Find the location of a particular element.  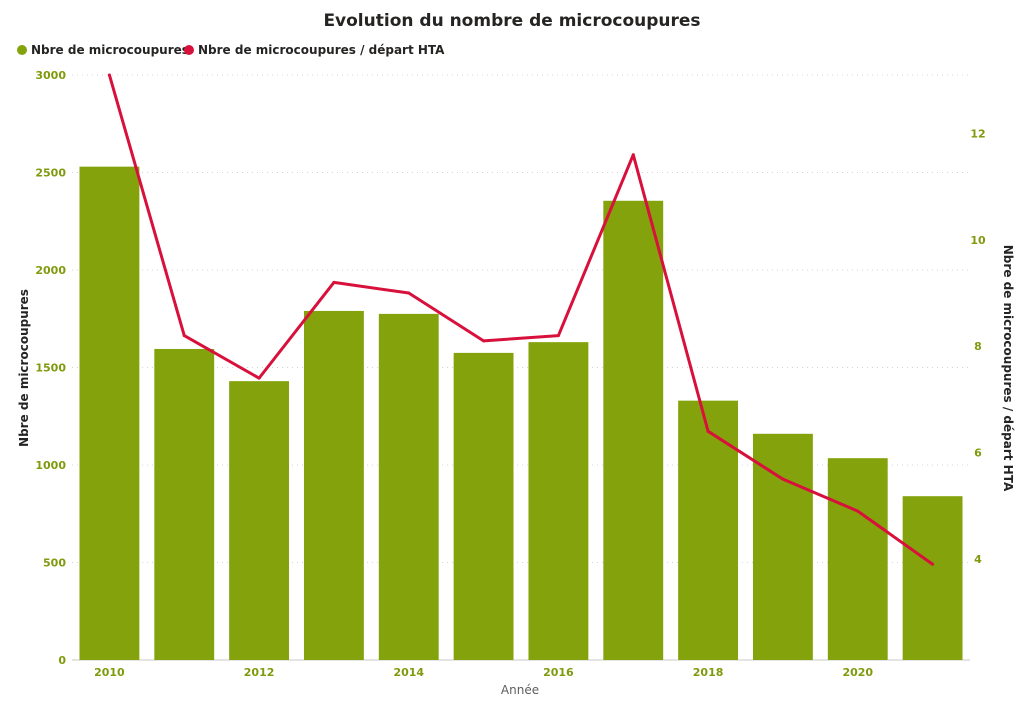

legend-line-marker is located at coordinates (189, 50).